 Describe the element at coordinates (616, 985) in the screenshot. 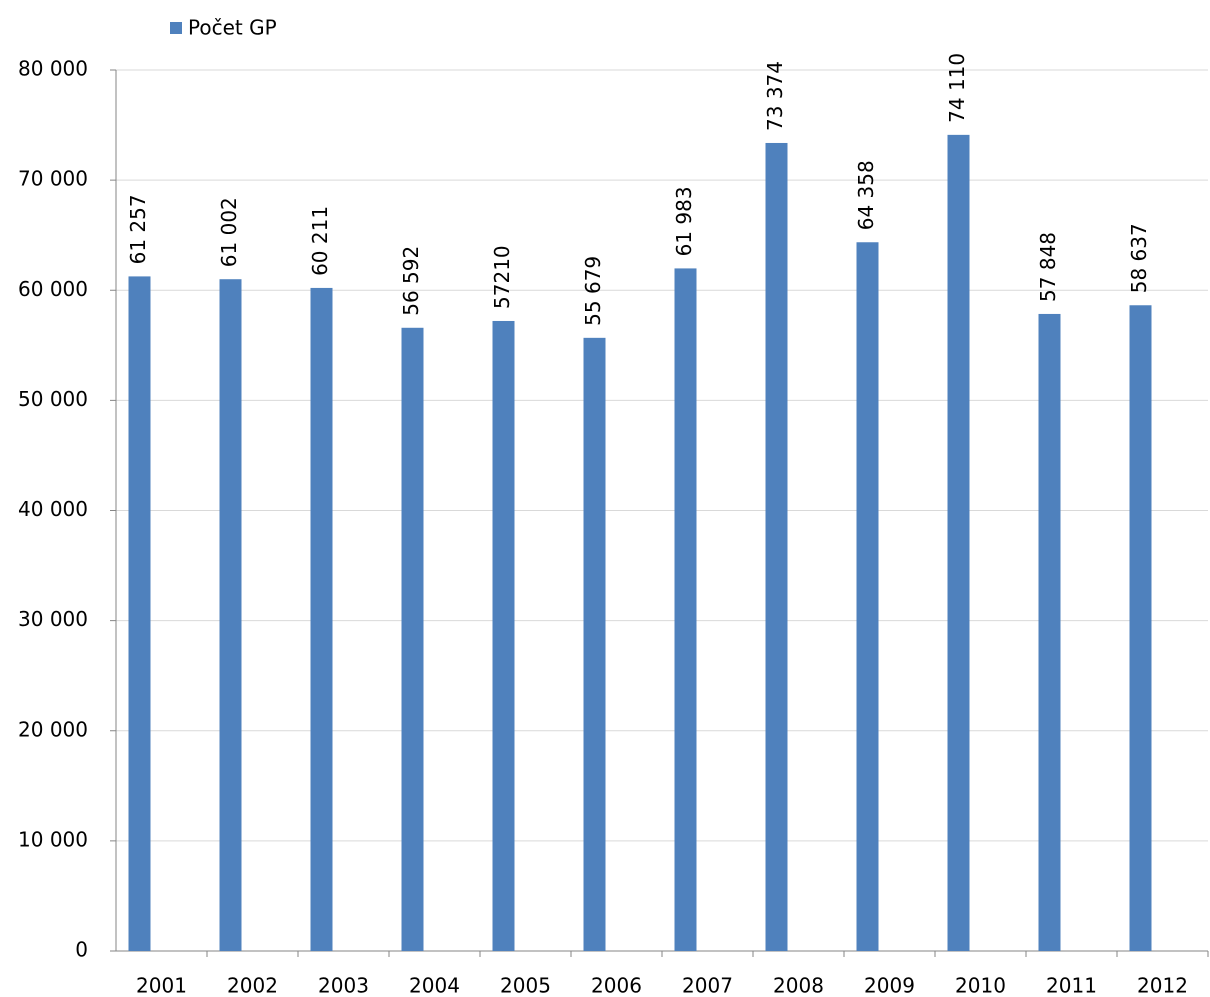

I see `x-tick-label: 2006` at that location.